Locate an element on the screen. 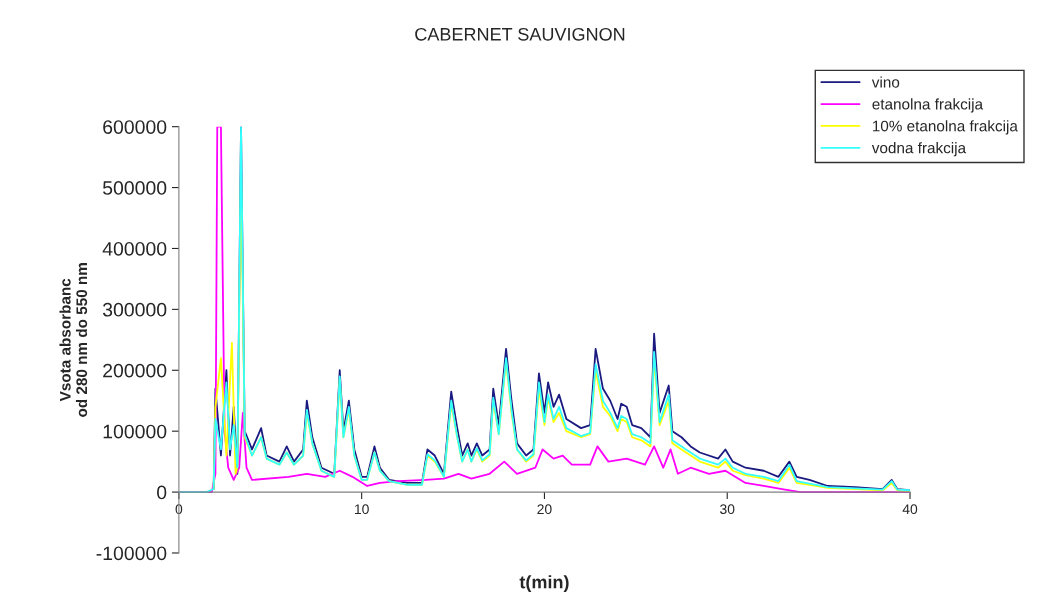  x-tick-label: 10 is located at coordinates (362, 509).